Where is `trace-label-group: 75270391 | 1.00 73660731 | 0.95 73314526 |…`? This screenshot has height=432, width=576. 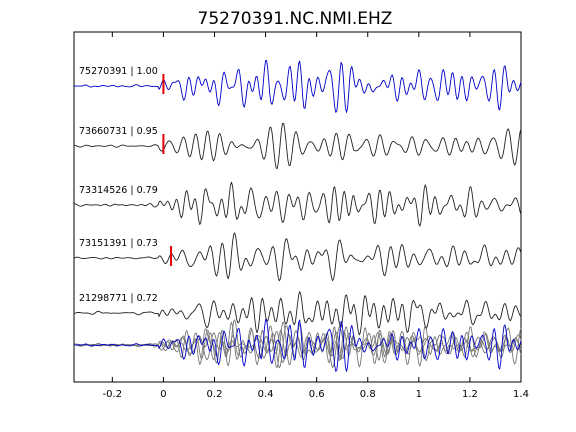 trace-label-group: 75270391 | 1.00 73660731 | 0.95 73314526 |… is located at coordinates (118, 185).